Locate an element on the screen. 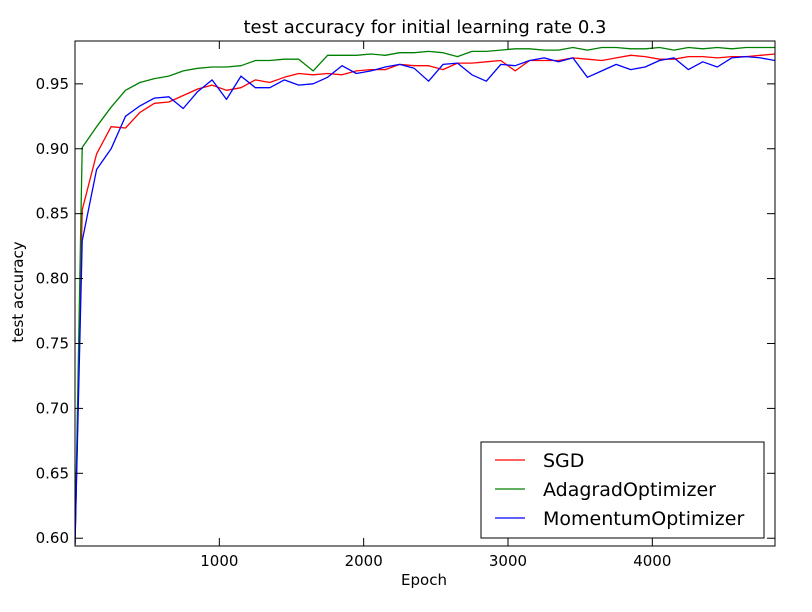 This screenshot has height=612, width=812. legend-box is located at coordinates (622, 490).